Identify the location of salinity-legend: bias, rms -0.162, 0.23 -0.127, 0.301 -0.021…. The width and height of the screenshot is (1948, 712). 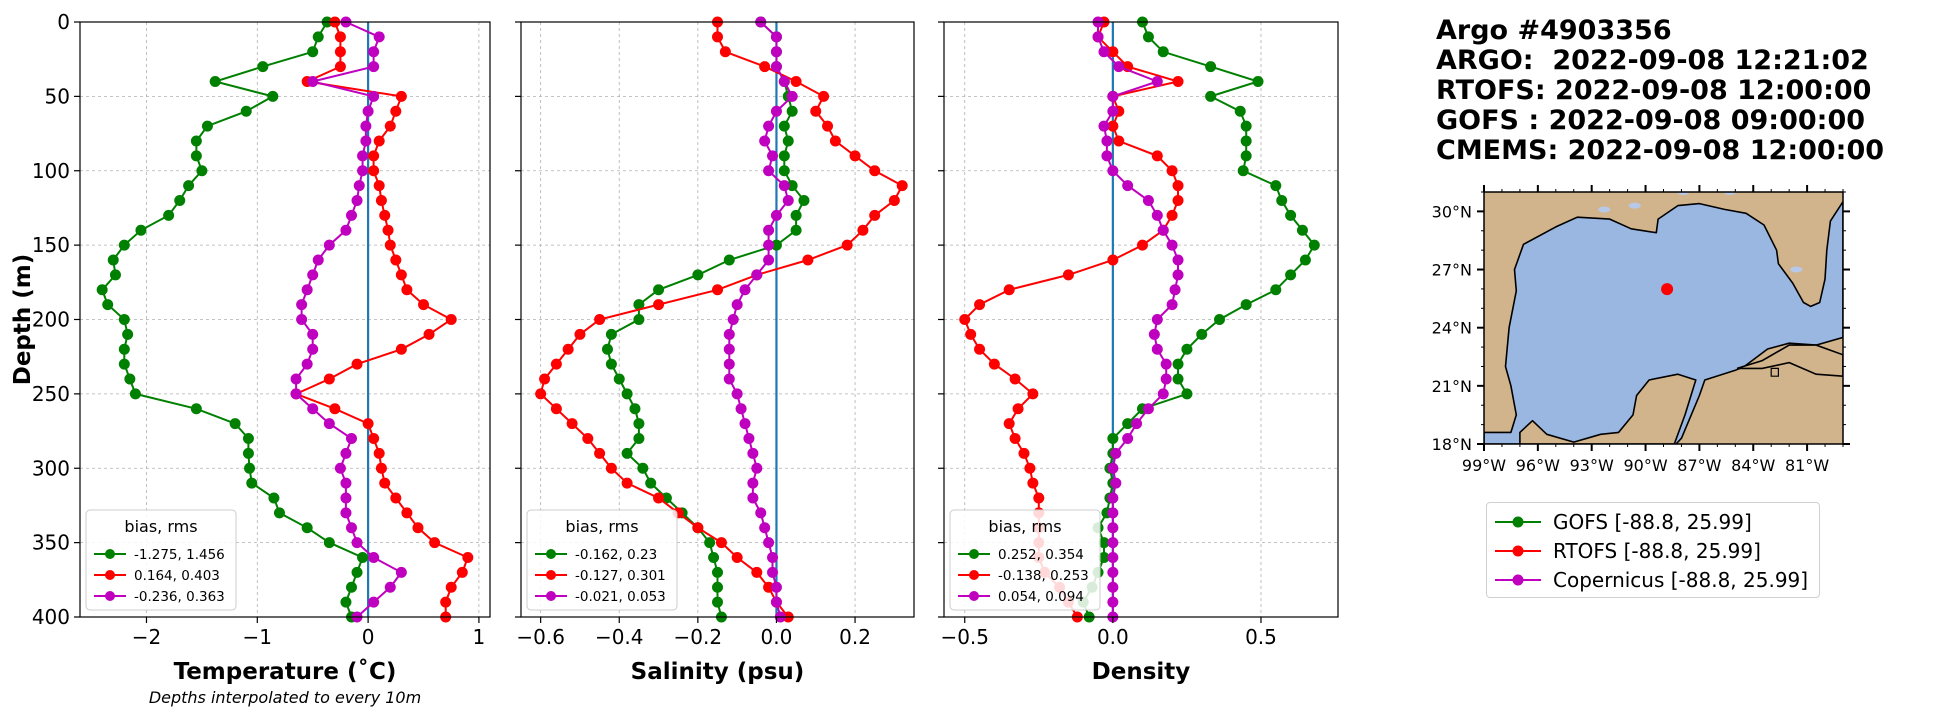
(602, 560).